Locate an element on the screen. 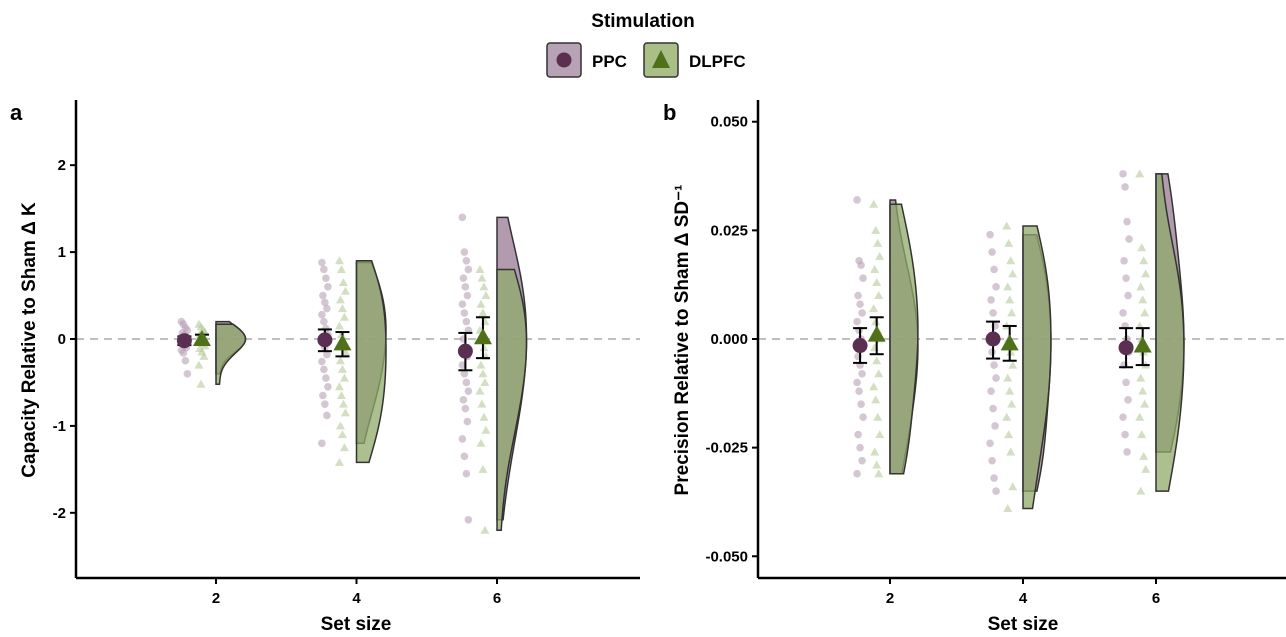 The height and width of the screenshot is (637, 1286). y-tick-label: 0.025 is located at coordinates (729, 230).